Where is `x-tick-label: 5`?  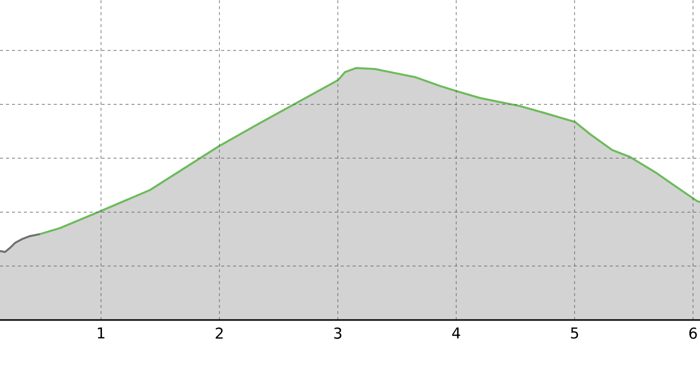
x-tick-label: 5 is located at coordinates (574, 333).